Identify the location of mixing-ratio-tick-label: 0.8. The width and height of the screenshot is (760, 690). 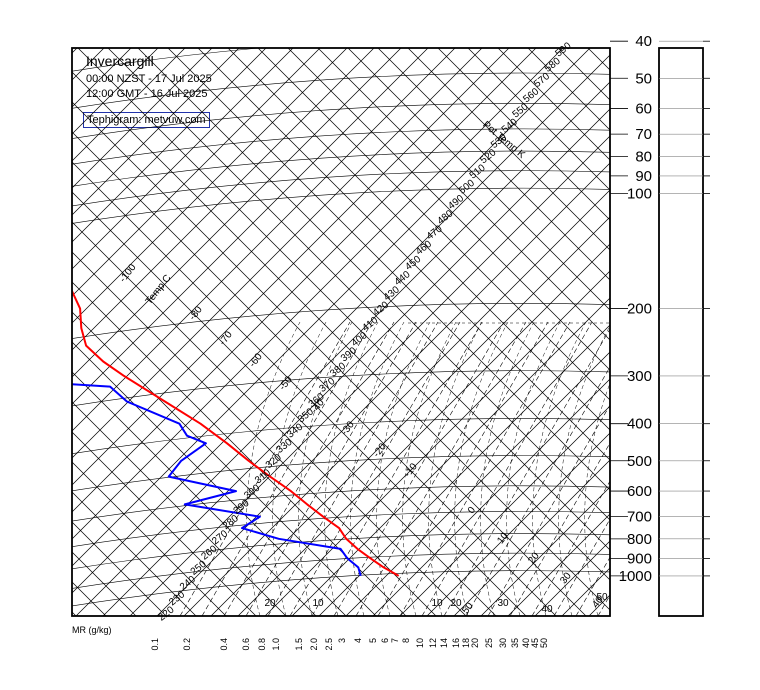
(262, 644).